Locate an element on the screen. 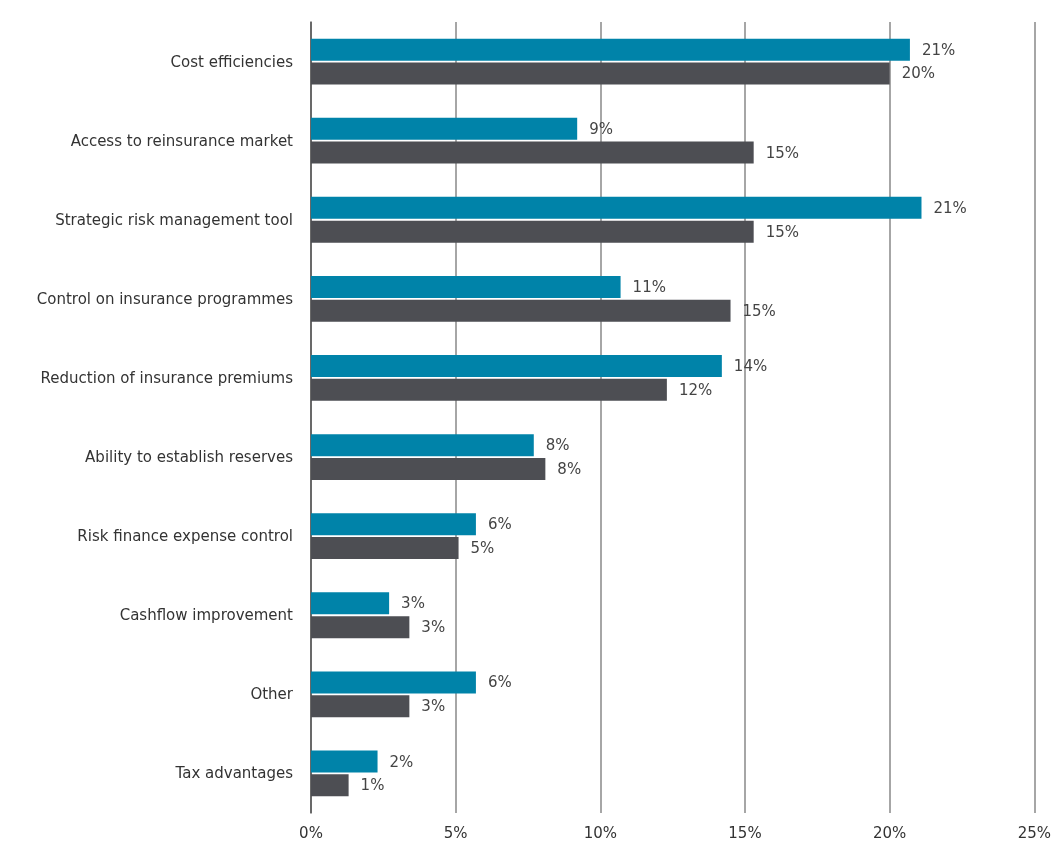 Image resolution: width=1062 pixels, height=861 pixels. data-label: 14% is located at coordinates (750, 366).